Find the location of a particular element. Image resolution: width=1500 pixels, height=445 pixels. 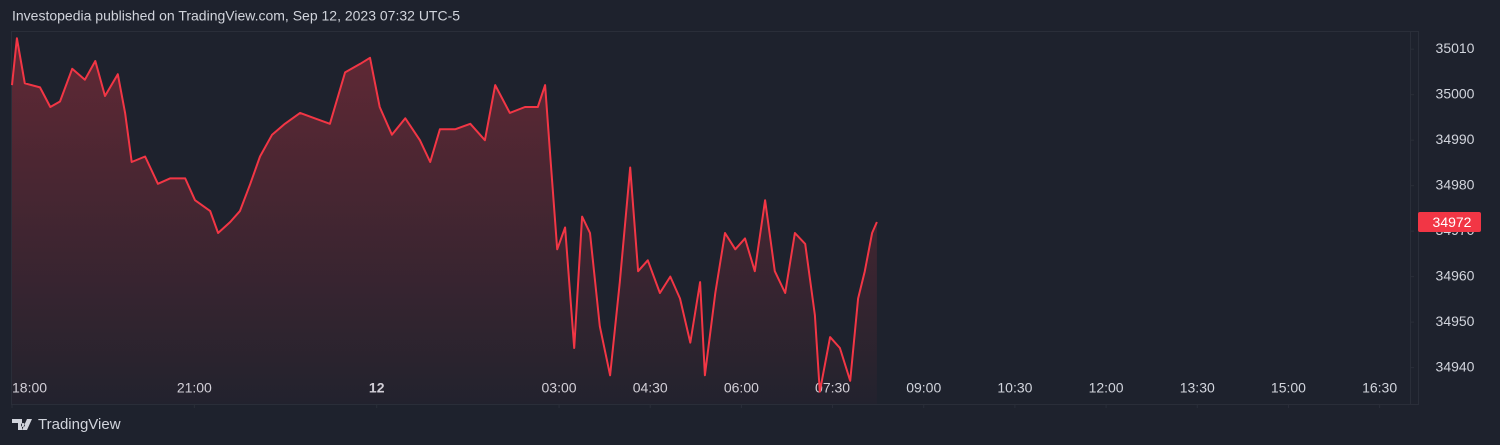

x-tick-label: 12:00 is located at coordinates (1106, 388).